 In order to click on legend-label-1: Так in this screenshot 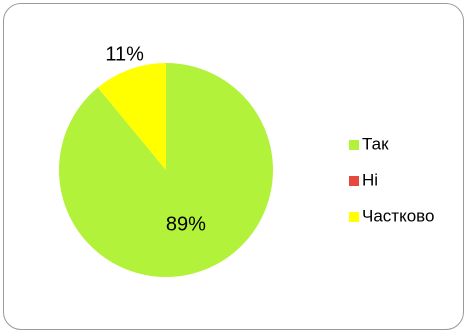, I will do `click(375, 143)`.